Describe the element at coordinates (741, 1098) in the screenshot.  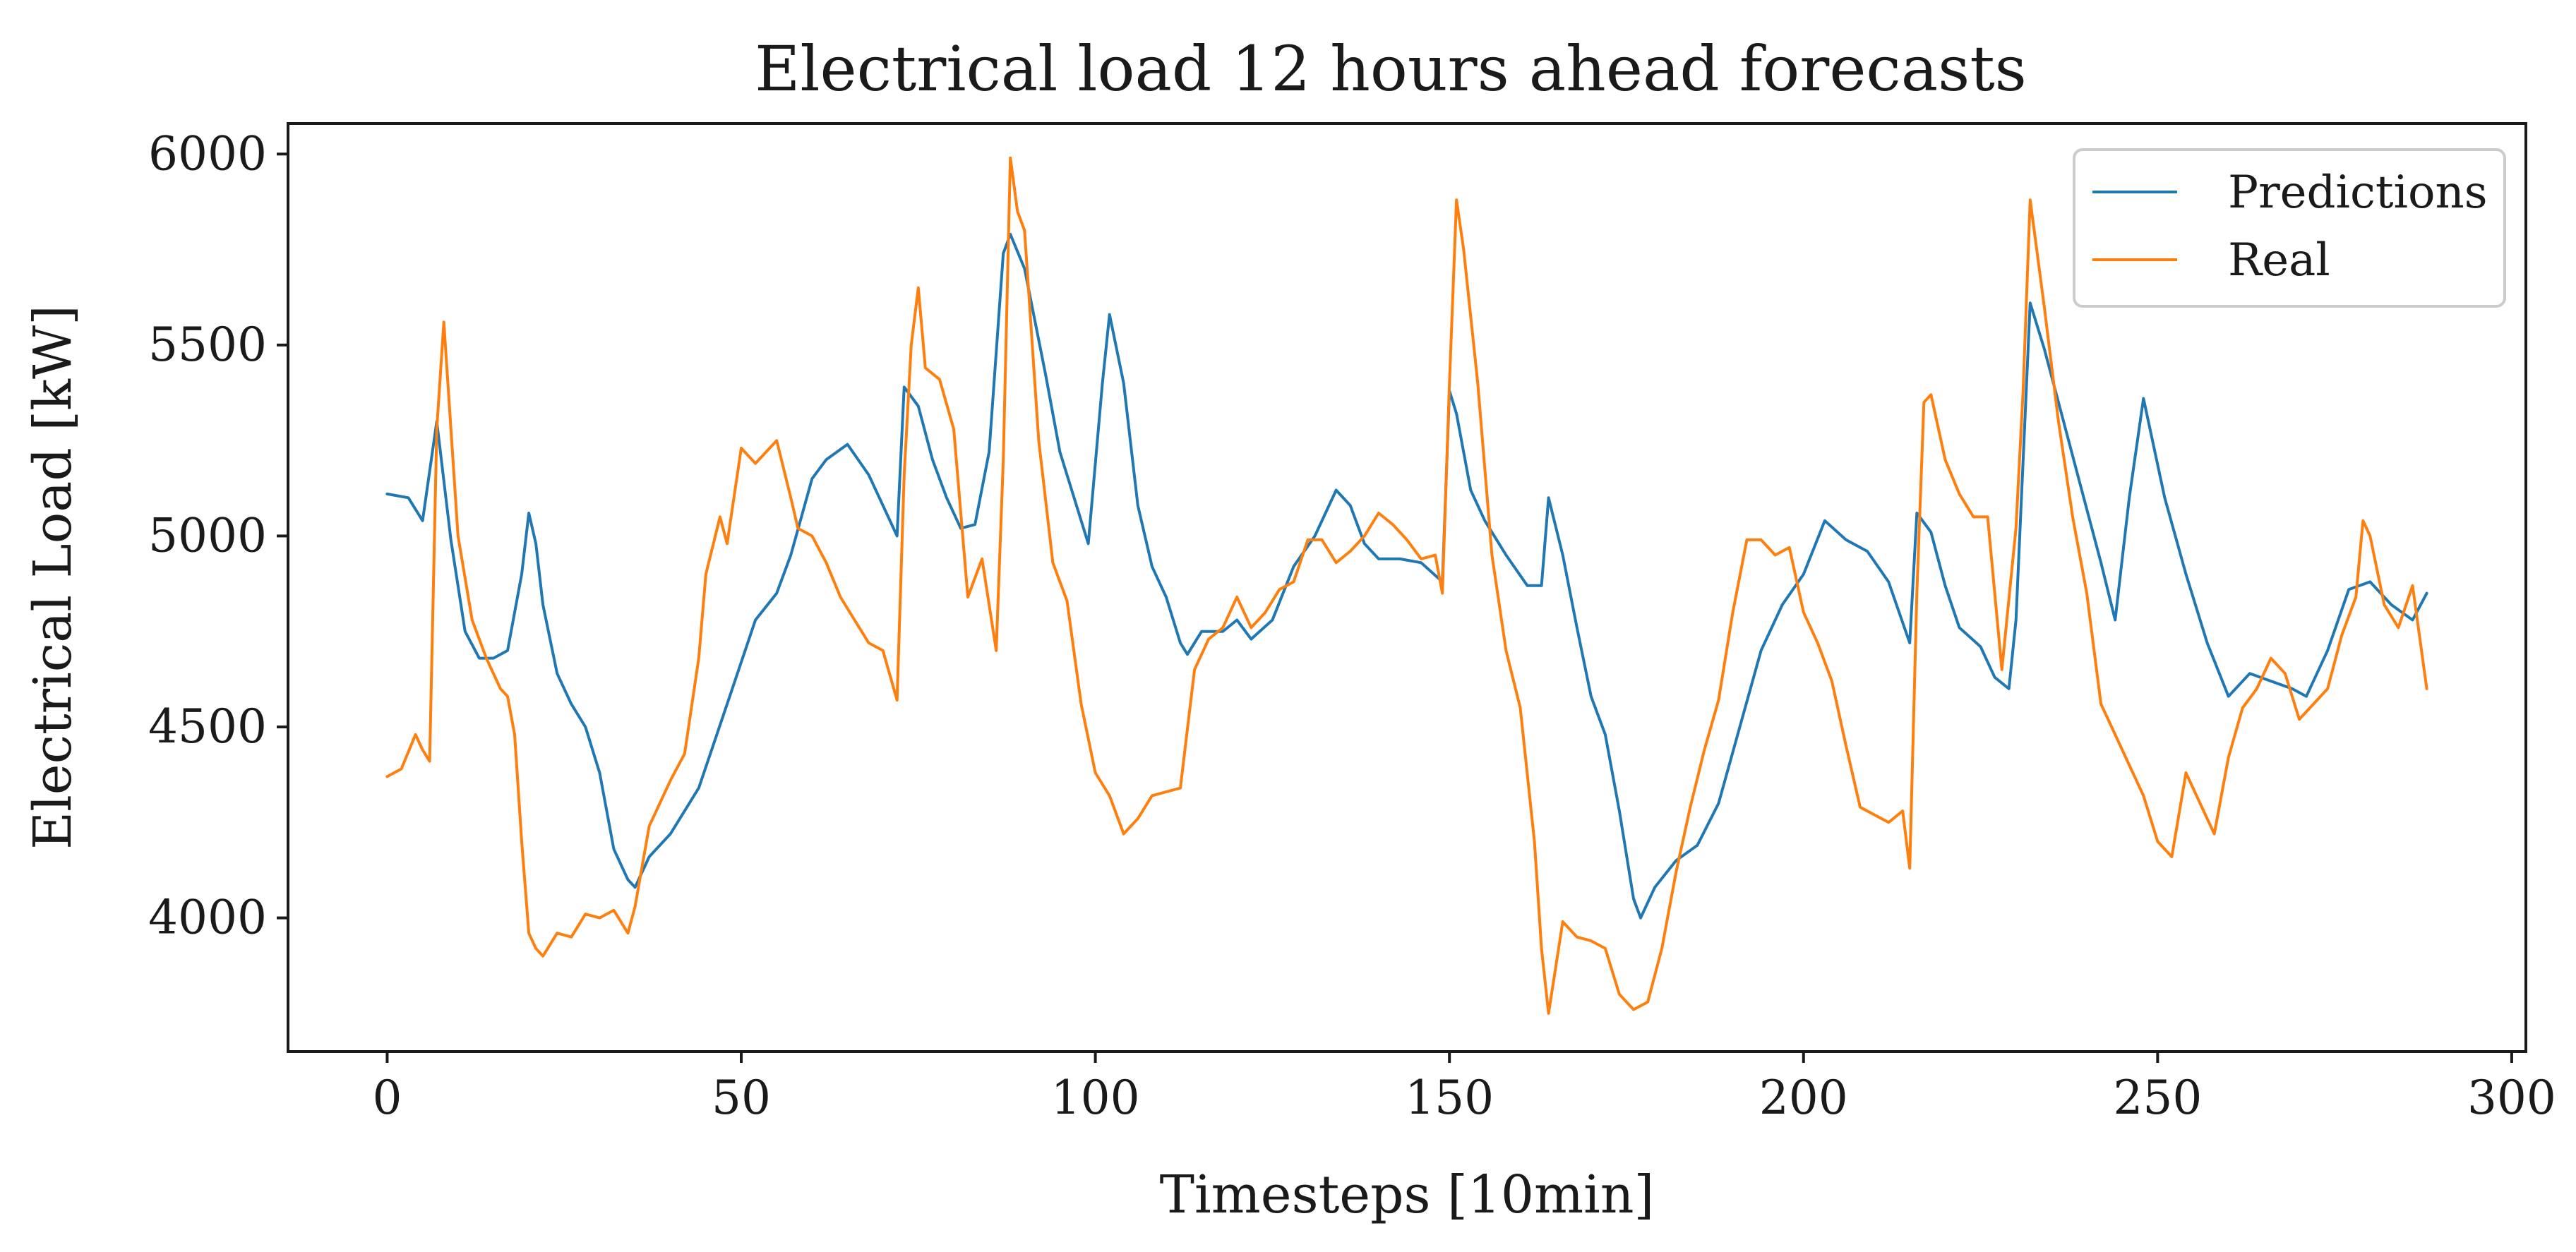
I see `x-tick-label: 50` at that location.